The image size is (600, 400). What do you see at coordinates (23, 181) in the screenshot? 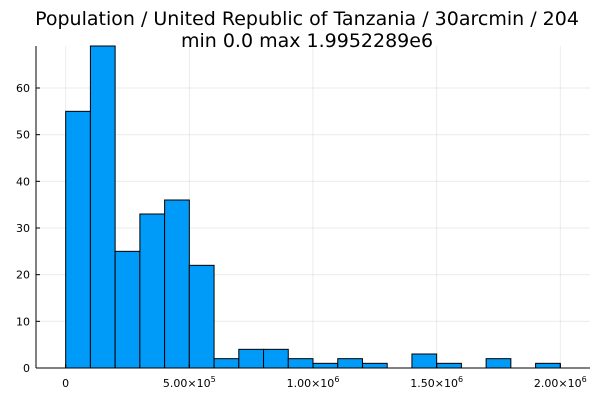
I see `y-tick-label: 40` at bounding box center [23, 181].